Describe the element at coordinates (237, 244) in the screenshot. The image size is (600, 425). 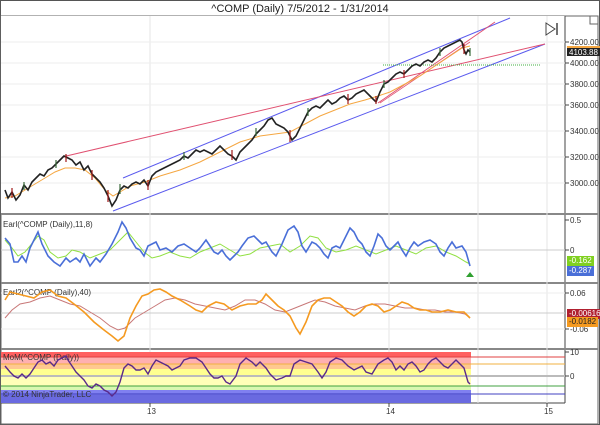
I see `earl-fast-line` at that location.